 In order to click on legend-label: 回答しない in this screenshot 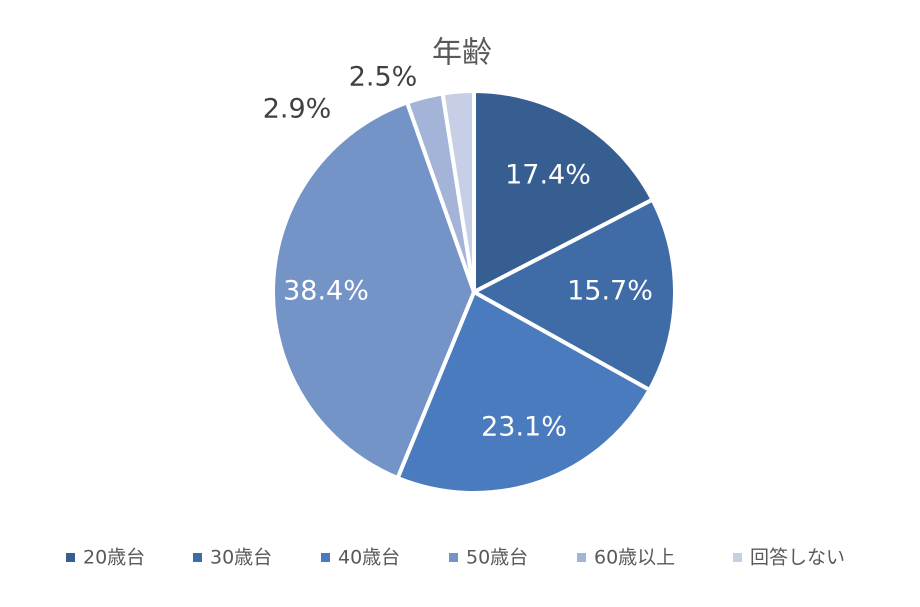, I will do `click(797, 558)`.